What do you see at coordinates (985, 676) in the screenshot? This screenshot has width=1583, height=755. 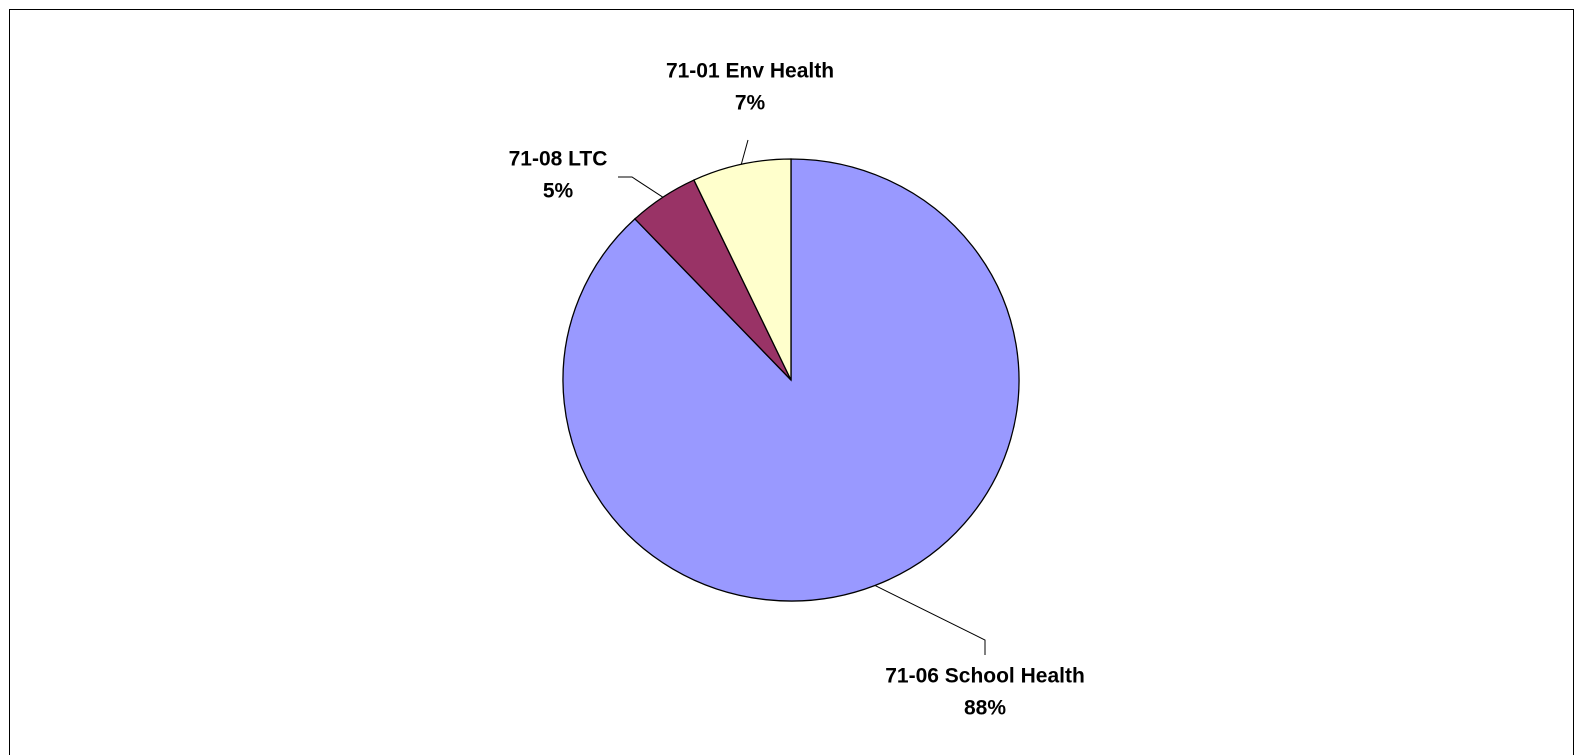 I see `slice-label: 71-06 School Health` at bounding box center [985, 676].